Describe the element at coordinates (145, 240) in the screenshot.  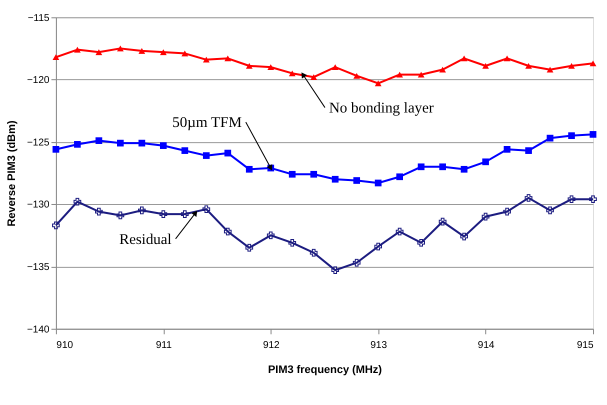
I see `annotation: Residual` at that location.